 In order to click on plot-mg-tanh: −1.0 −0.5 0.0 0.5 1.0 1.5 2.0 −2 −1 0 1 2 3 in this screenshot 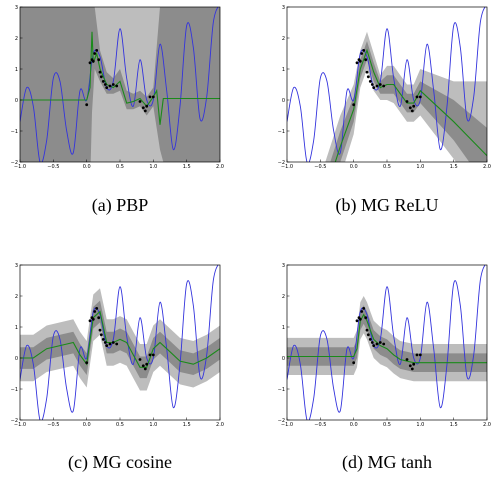, I will do `click(384, 345)`.